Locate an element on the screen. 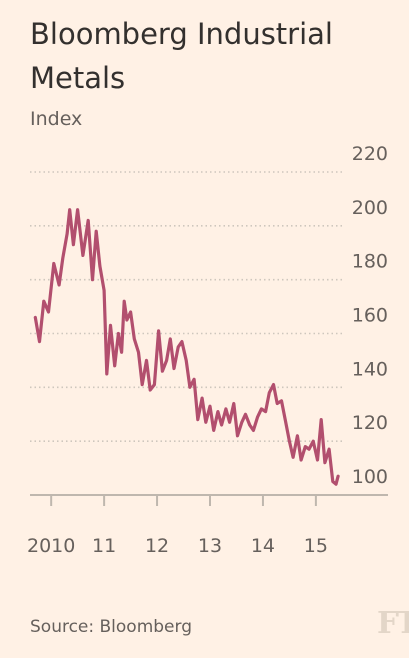 This screenshot has width=409, height=658. x-tick-label: 12 is located at coordinates (157, 546).